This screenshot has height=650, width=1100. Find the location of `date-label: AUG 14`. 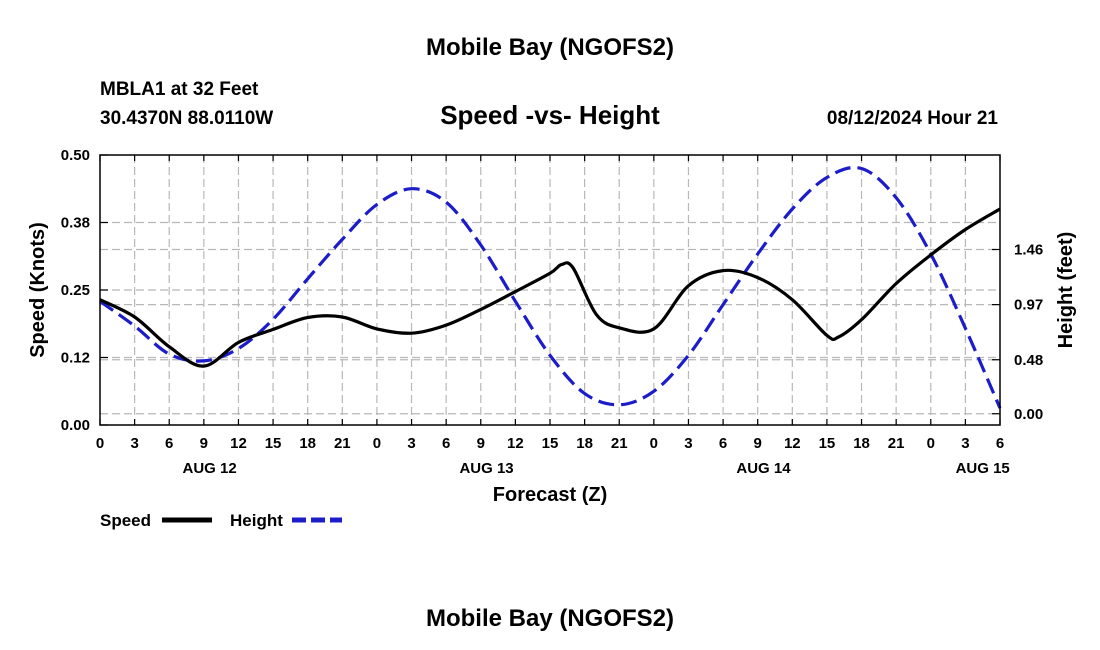

date-label: AUG 14 is located at coordinates (763, 468).